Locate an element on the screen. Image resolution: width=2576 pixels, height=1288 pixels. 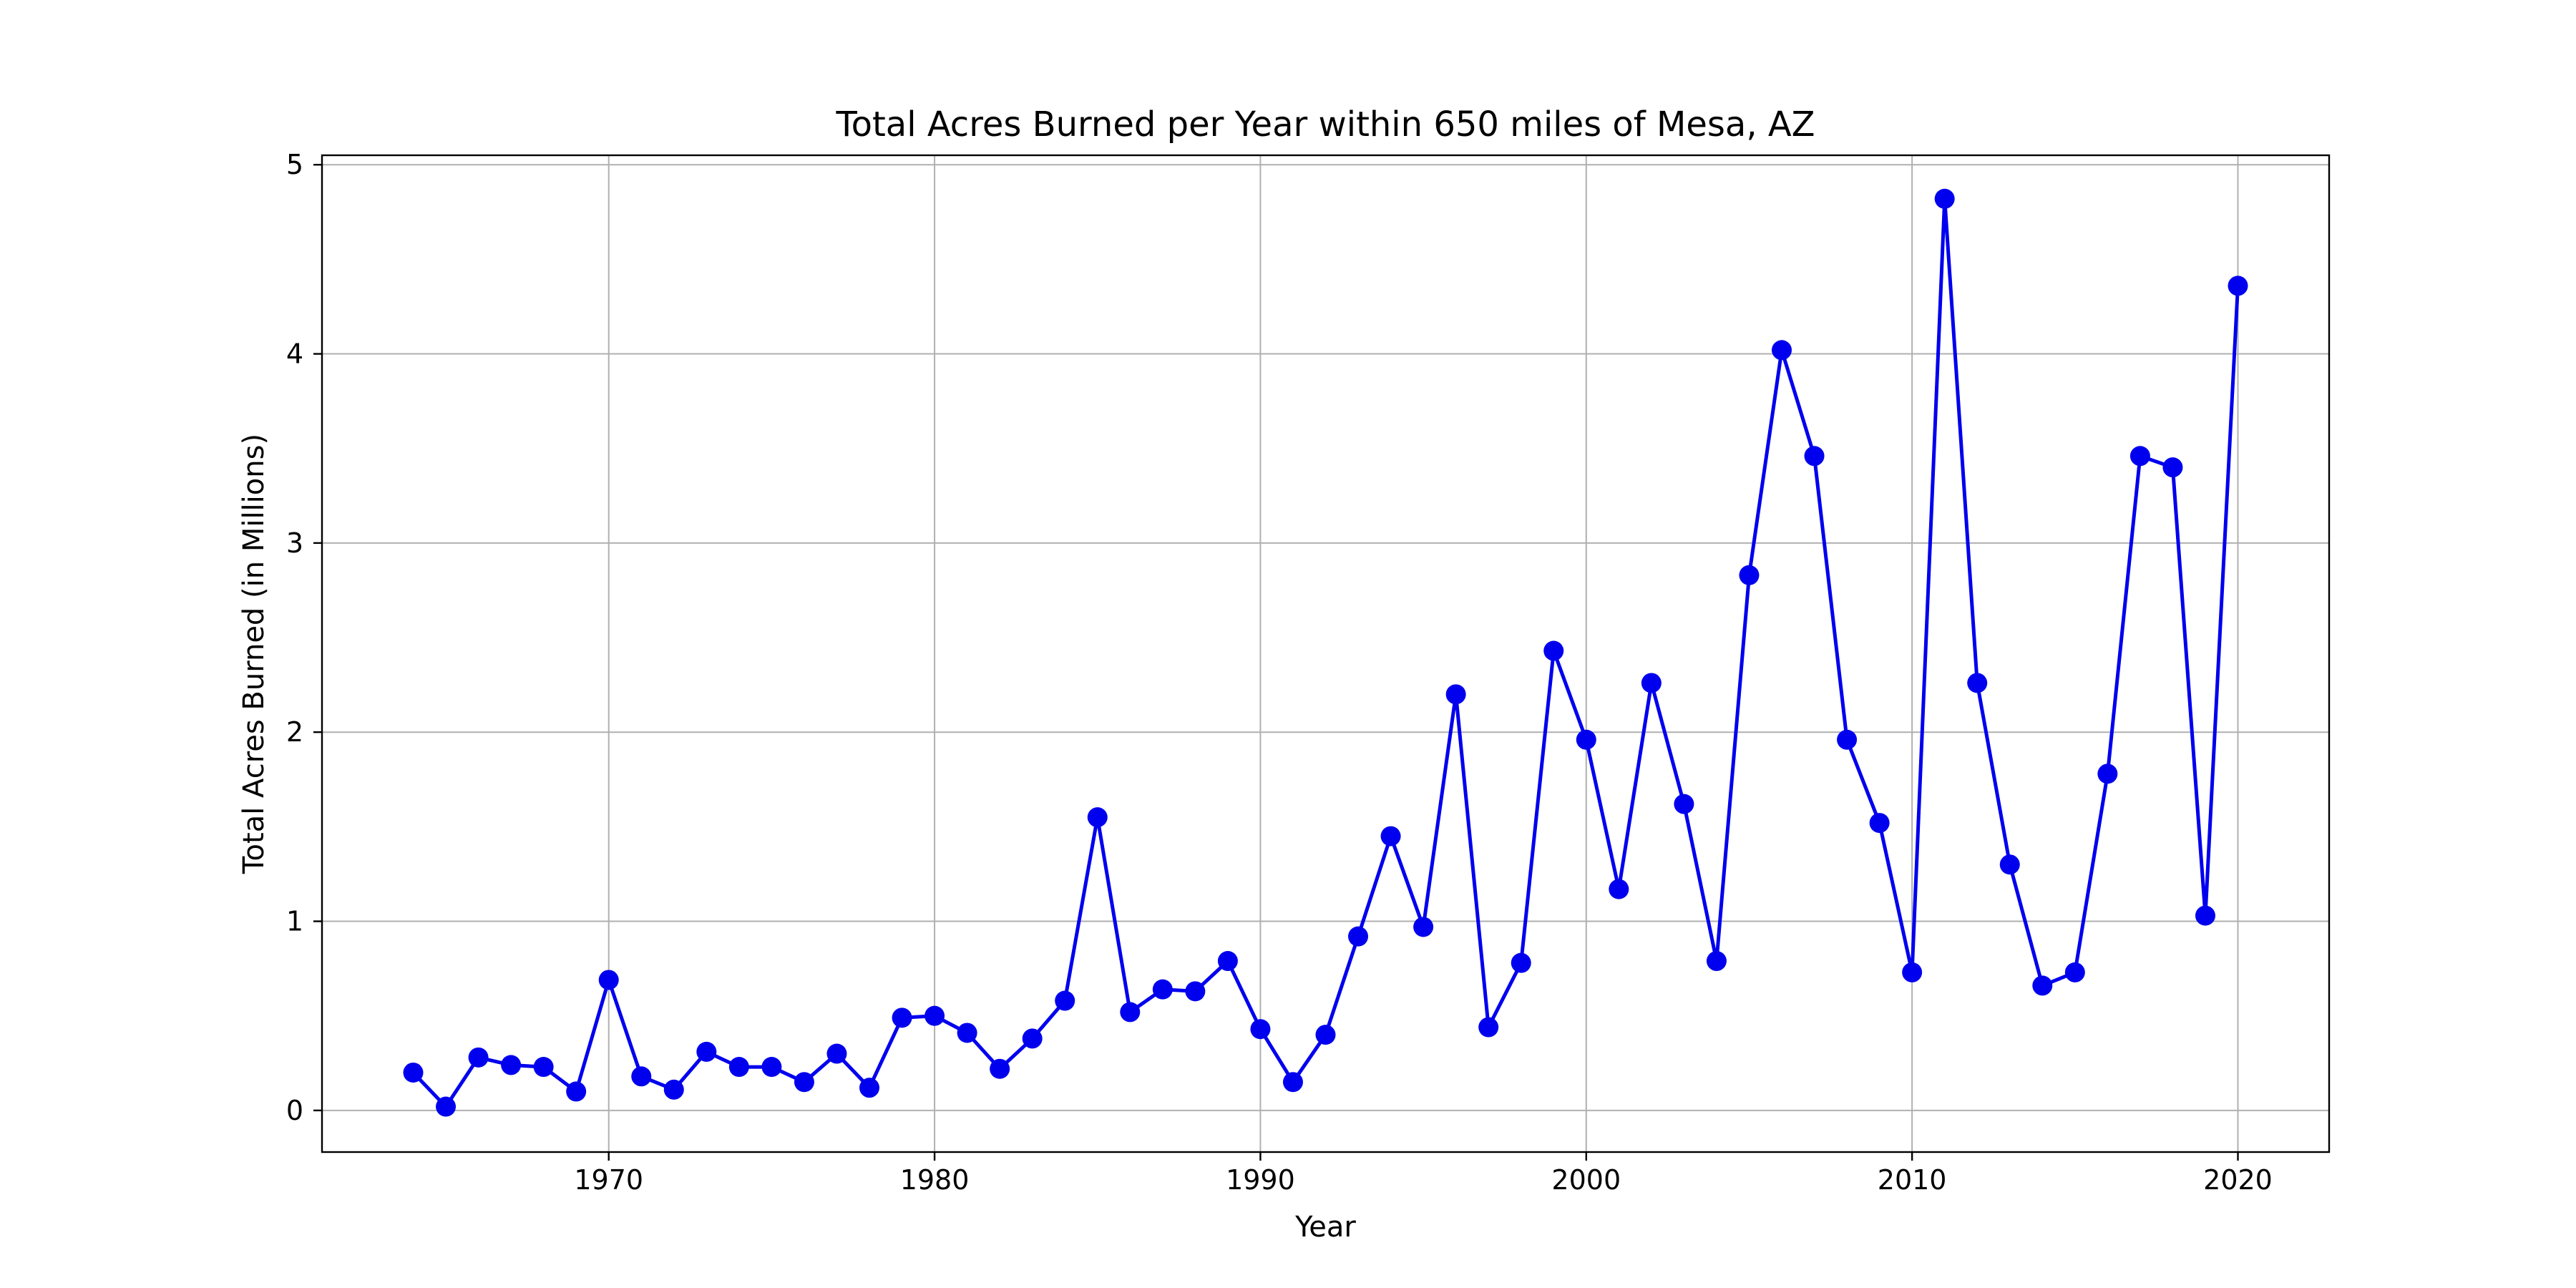
y-tick-label: 3 is located at coordinates (294, 543).